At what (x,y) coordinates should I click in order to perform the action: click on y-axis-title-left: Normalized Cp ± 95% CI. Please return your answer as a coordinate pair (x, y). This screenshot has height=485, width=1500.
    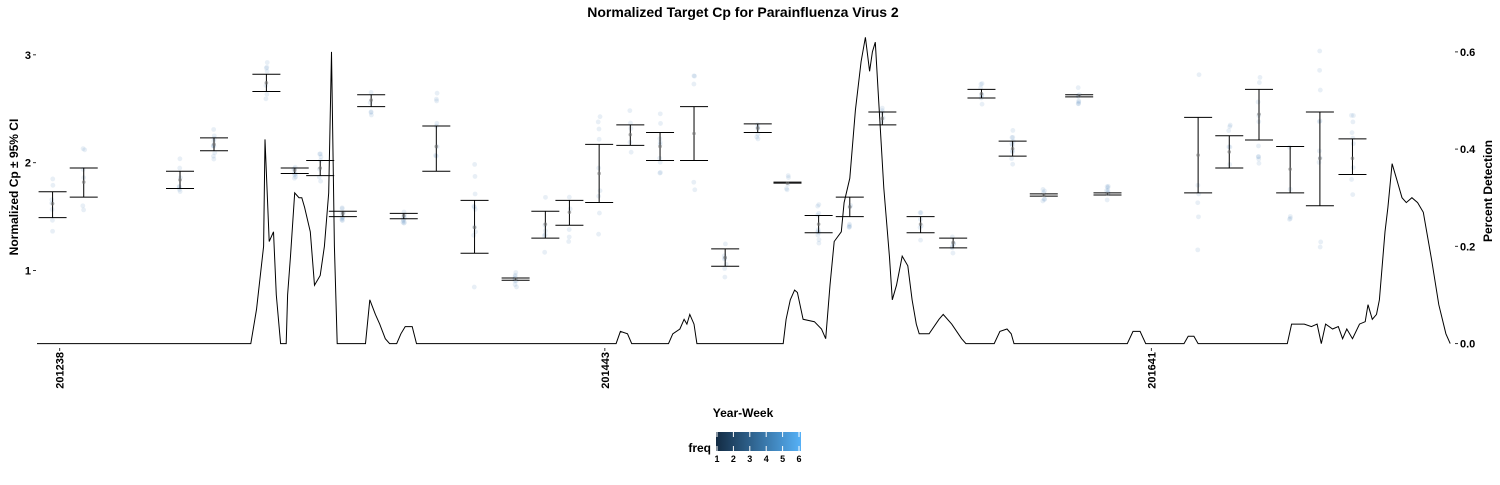
    Looking at the image, I should click on (14, 187).